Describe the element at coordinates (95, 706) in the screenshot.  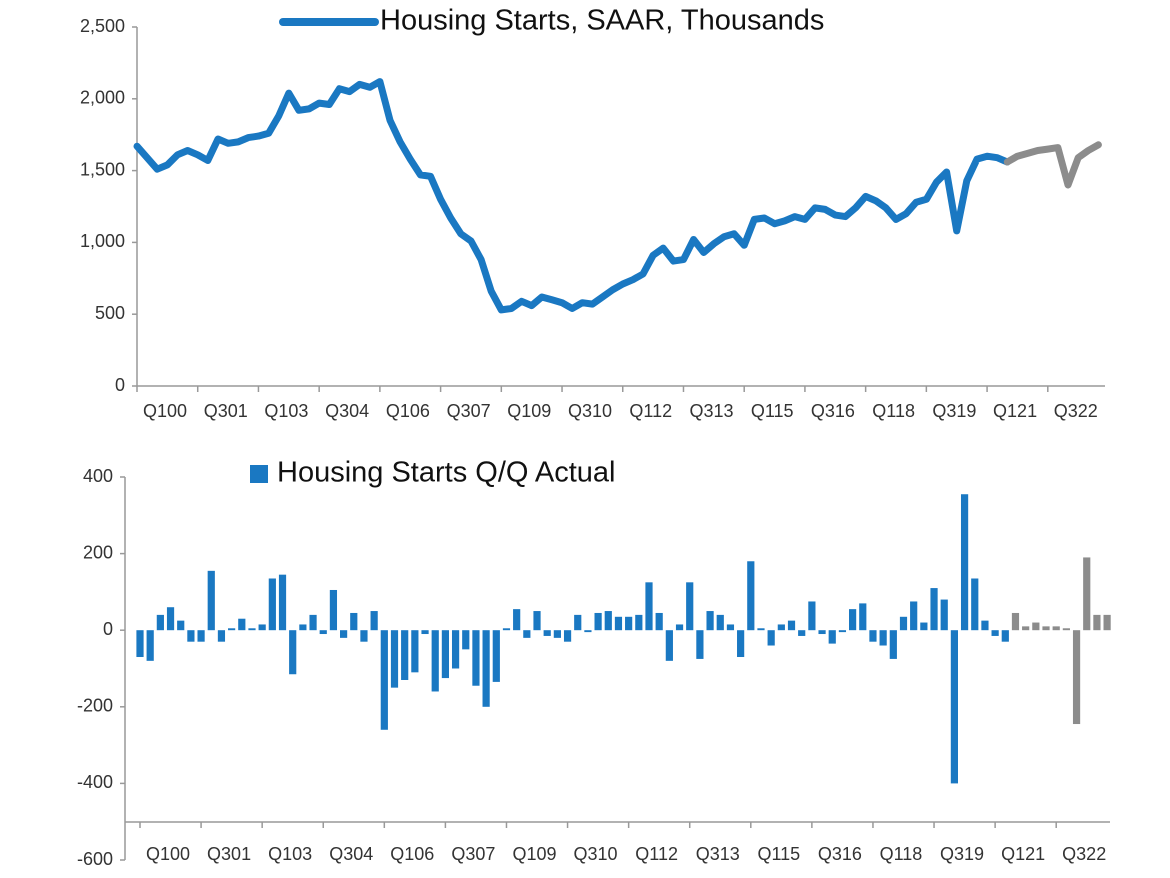
I see `y-tick-label: -200` at that location.